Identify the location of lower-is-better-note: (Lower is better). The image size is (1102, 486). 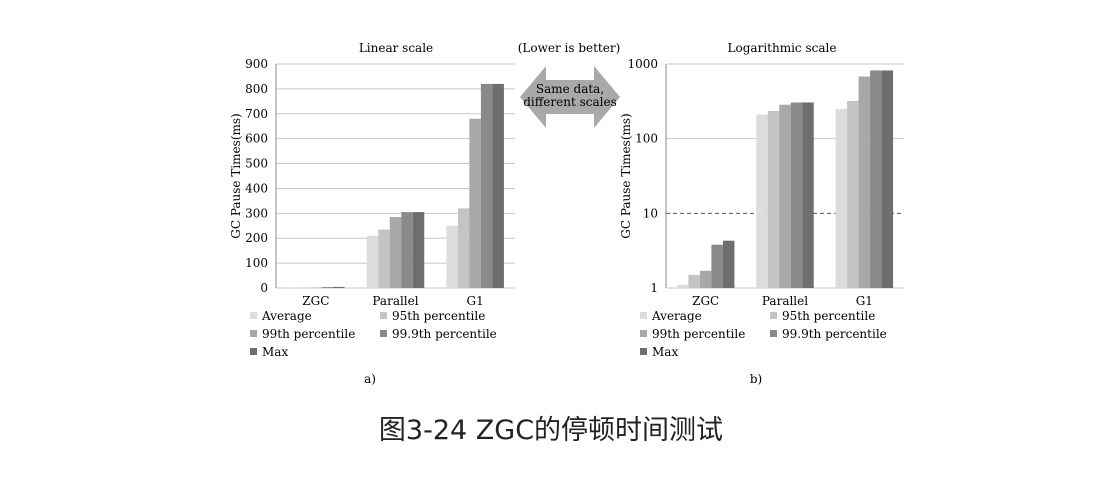
(569, 48).